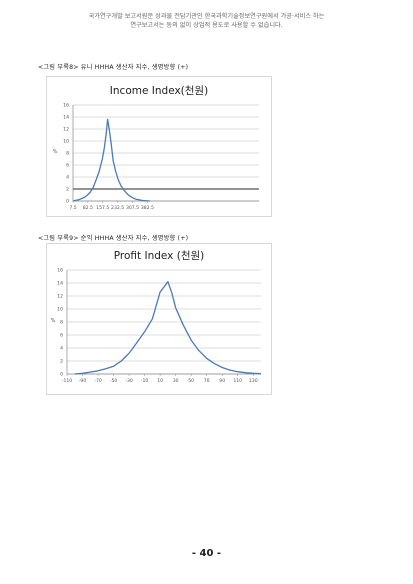 The width and height of the screenshot is (413, 584). Describe the element at coordinates (67, 381) in the screenshot. I see `x-tick-label: -110` at that location.